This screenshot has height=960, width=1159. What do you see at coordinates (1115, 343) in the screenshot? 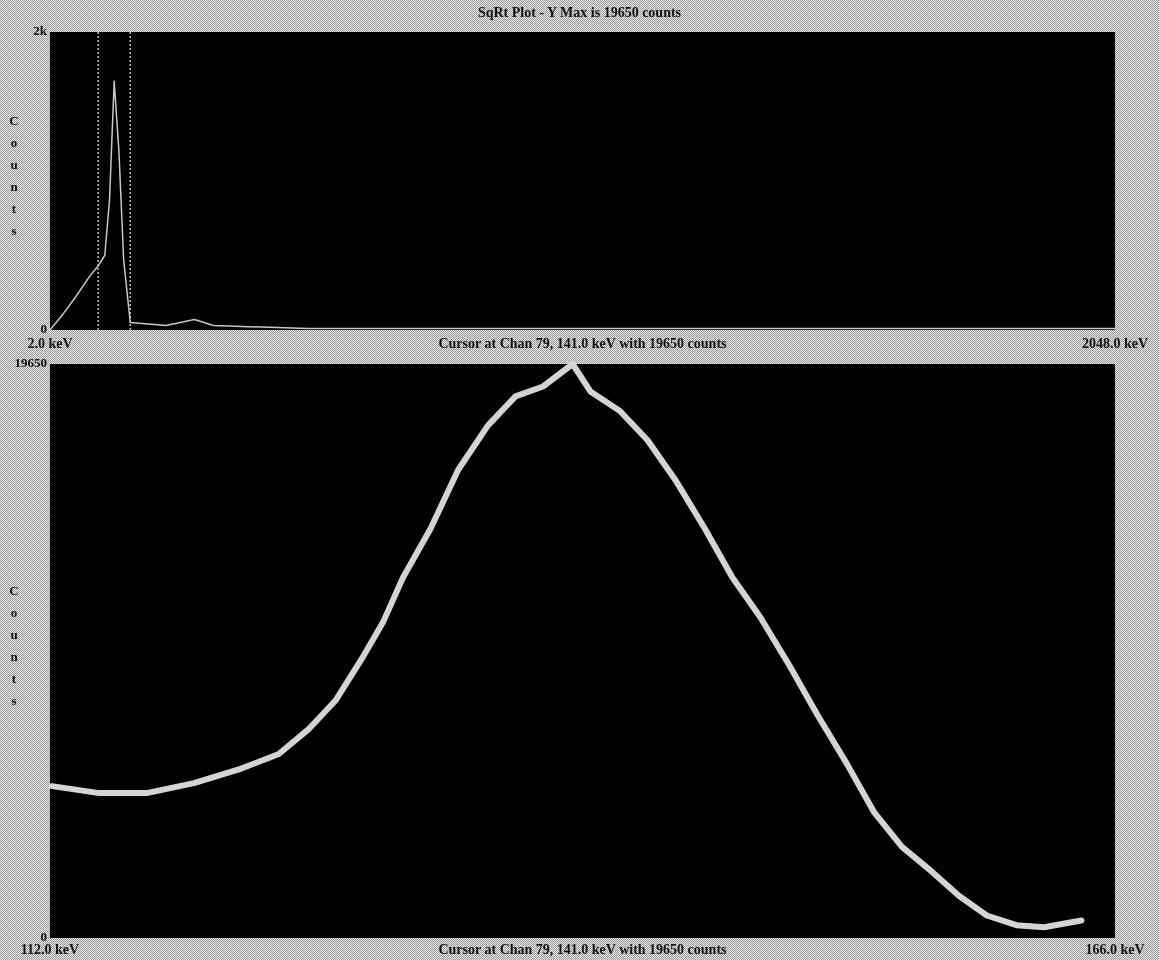
I see `x-tick-label: 2048.0 keV` at bounding box center [1115, 343].